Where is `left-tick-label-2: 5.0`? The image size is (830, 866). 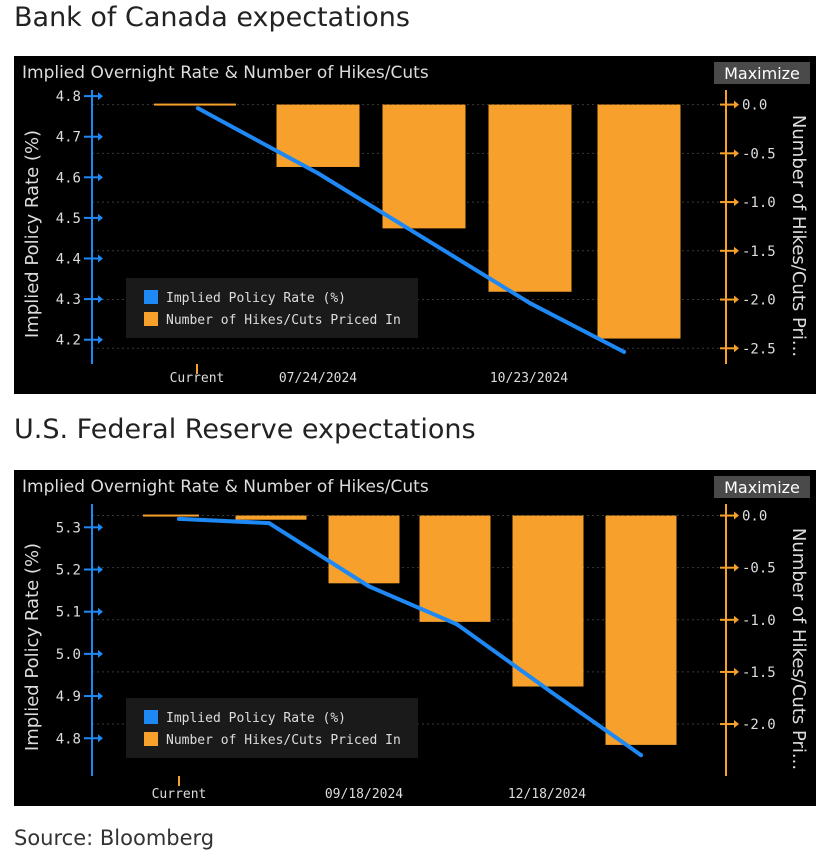
left-tick-label-2: 5.0 is located at coordinates (68, 655).